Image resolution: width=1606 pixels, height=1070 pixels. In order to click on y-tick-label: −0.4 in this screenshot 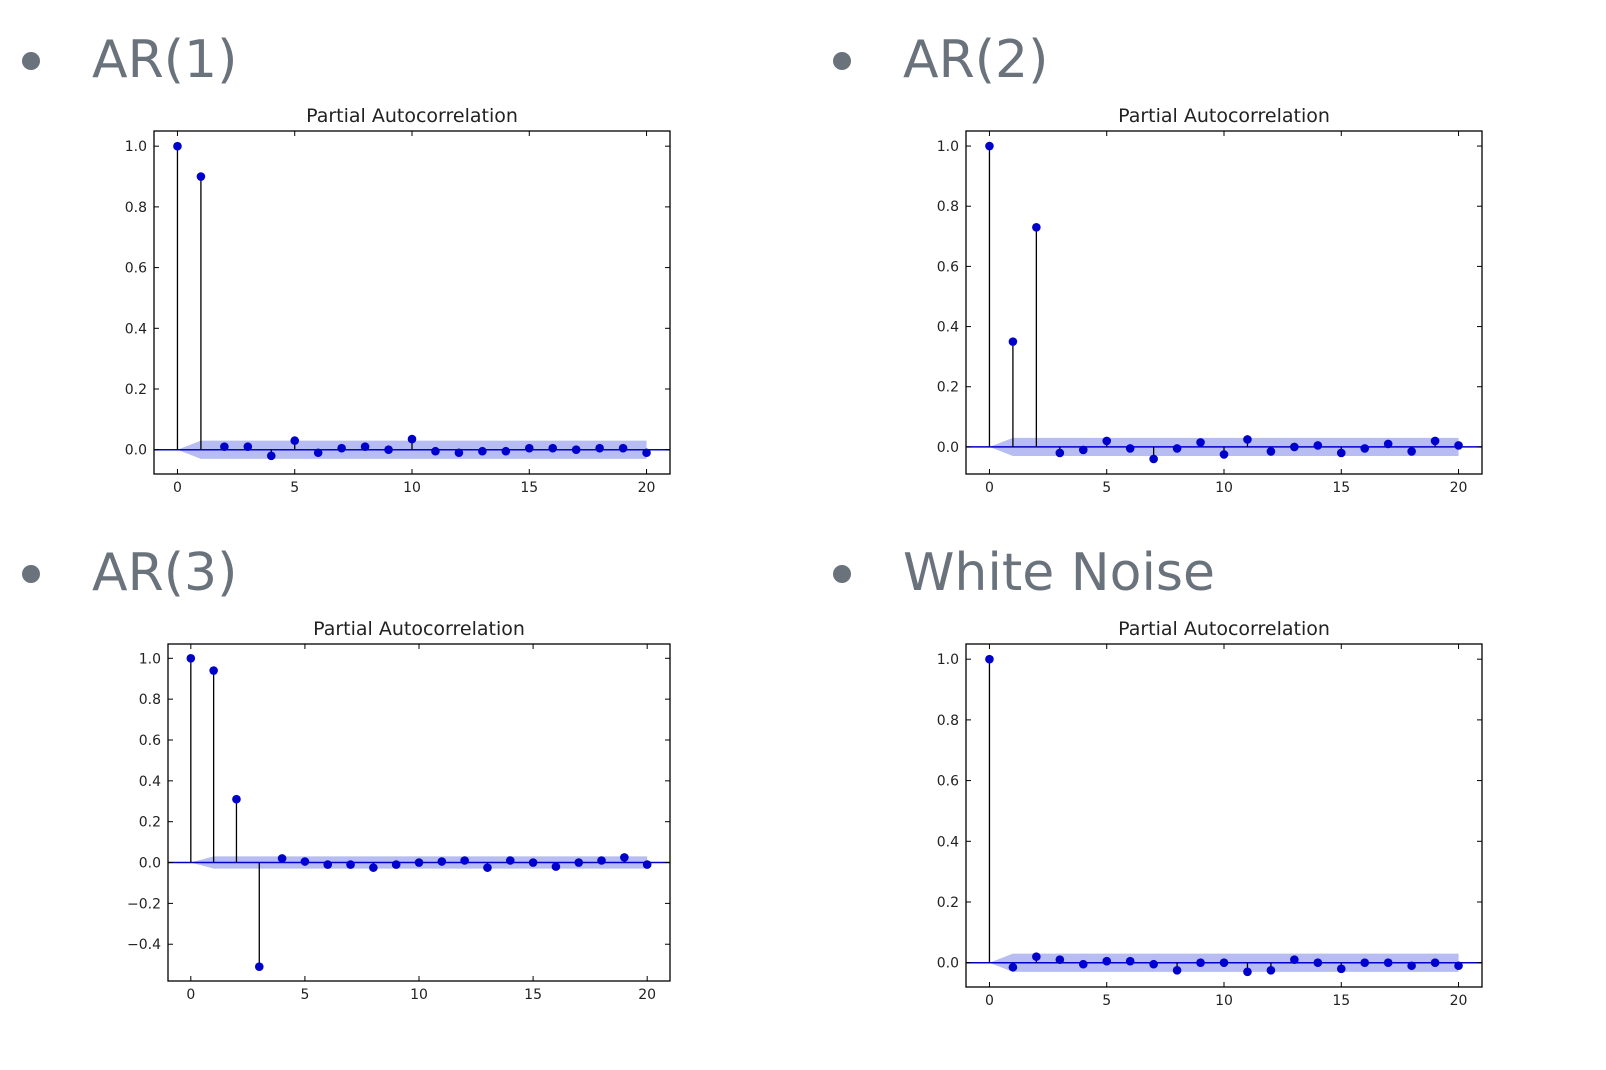, I will do `click(144, 945)`.